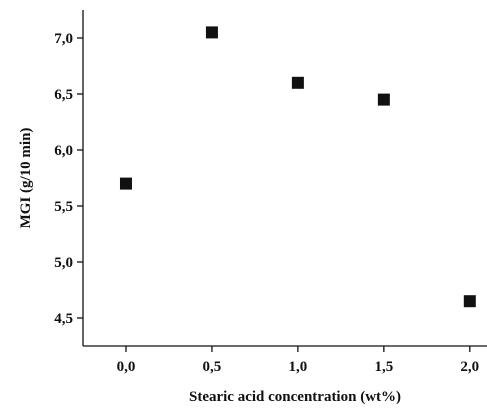  I want to click on x-ticks: 0,0 0,5 1,0 1,5 2,0, so click(298, 360).